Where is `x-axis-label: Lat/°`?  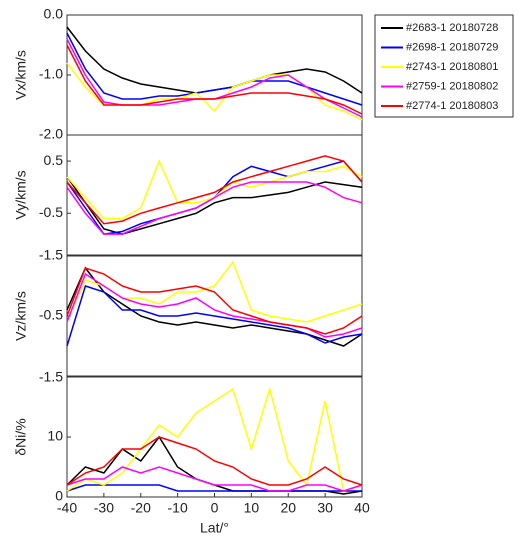 x-axis-label: Lat/° is located at coordinates (214, 528).